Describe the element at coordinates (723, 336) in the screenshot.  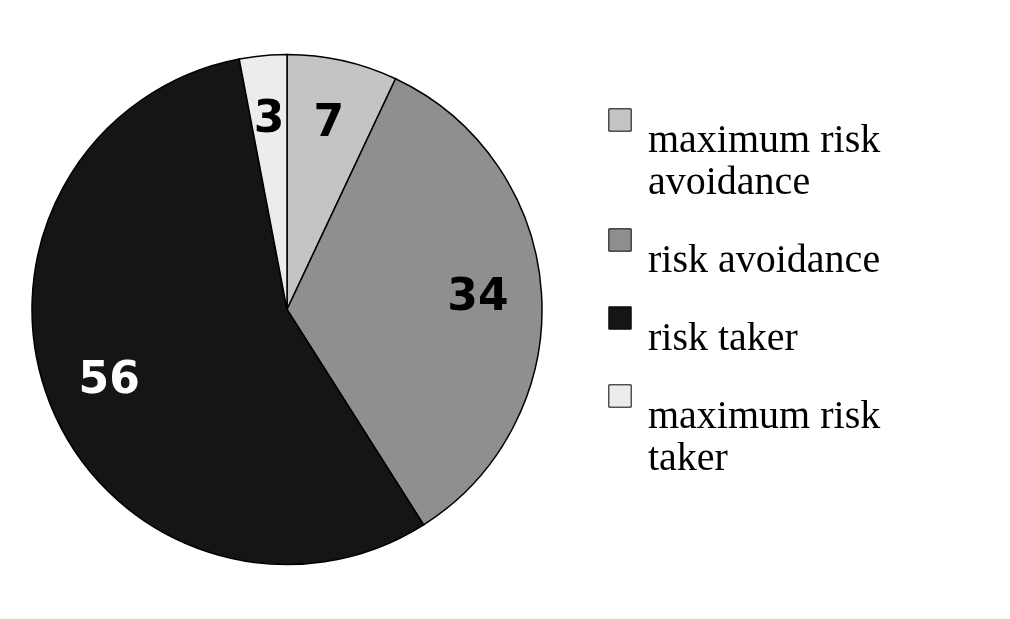
I see `legend-label: risk taker` at that location.